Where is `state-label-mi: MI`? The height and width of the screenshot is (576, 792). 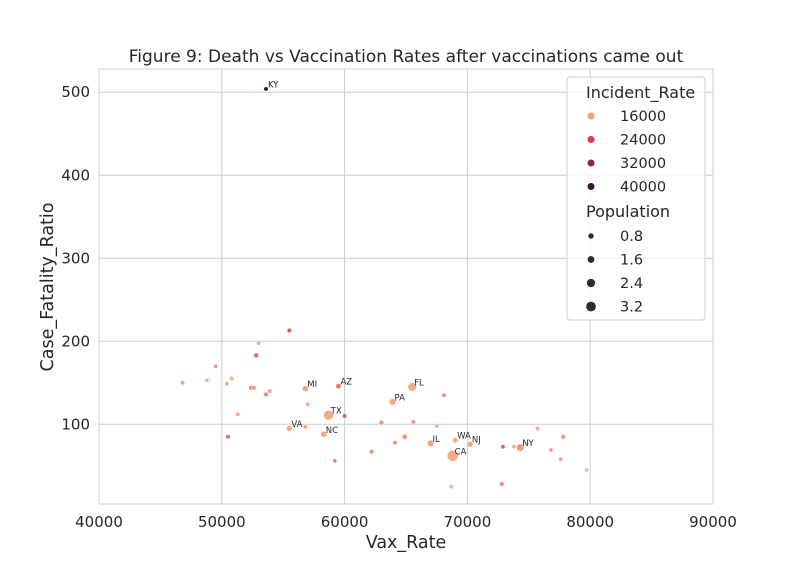
state-label-mi: MI is located at coordinates (312, 385).